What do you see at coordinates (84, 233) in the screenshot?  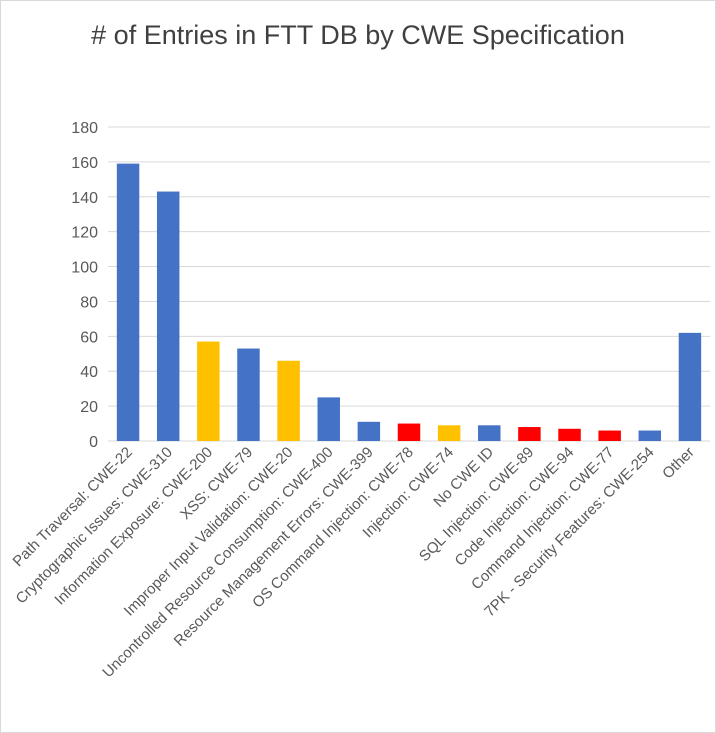 I see `y-tick-label: 120` at bounding box center [84, 233].